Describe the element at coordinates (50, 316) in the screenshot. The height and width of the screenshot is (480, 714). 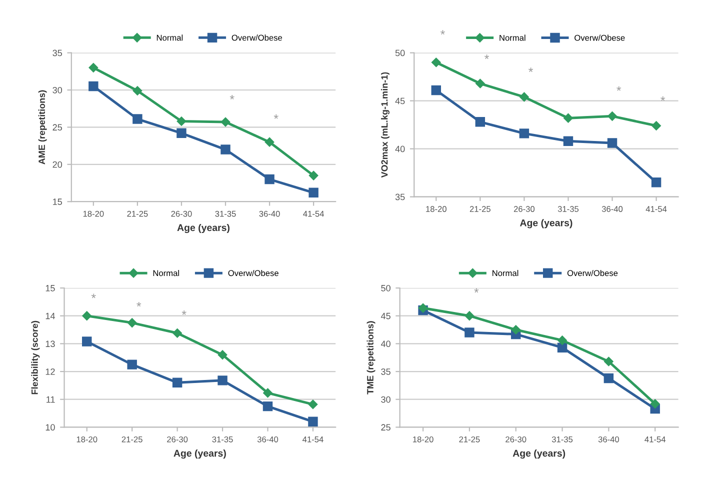
I see `y-tick-label: 14` at that location.